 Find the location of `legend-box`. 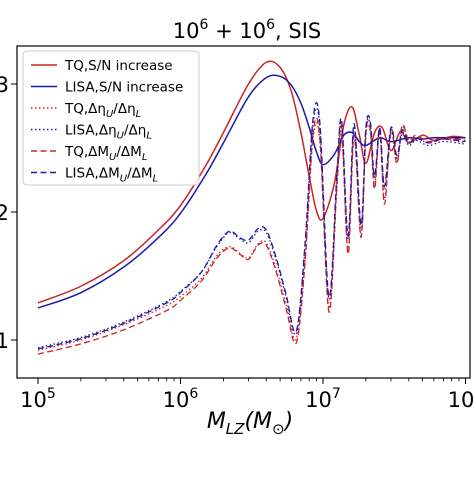

legend-box is located at coordinates (111, 118).